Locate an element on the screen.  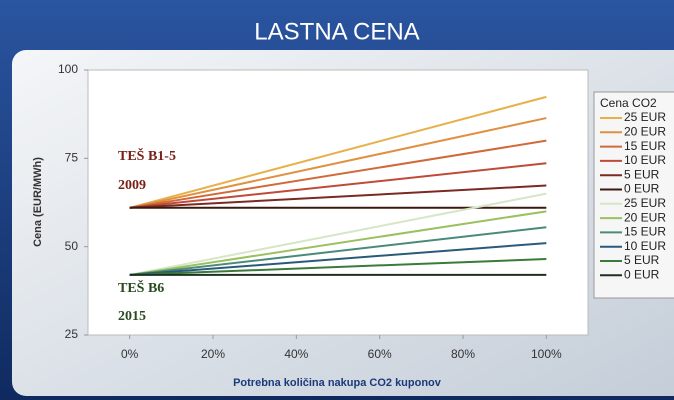
x-axis-label: Potrebna količina nakupa CO2 kuponov is located at coordinates (337, 383).